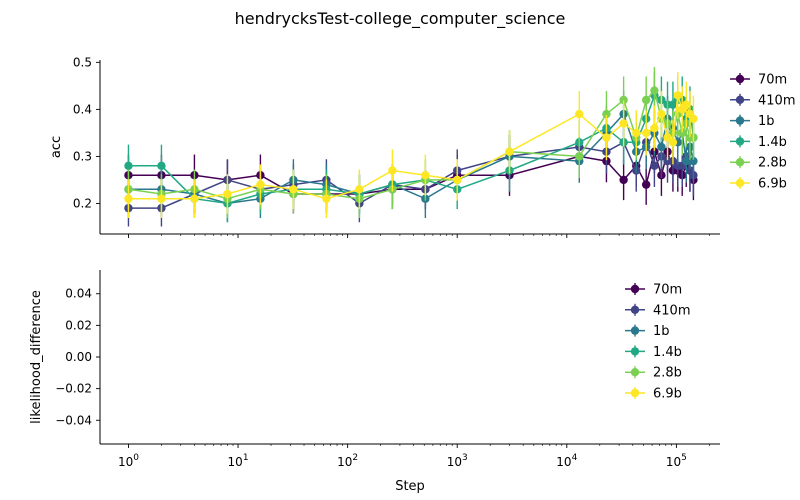  What do you see at coordinates (676, 461) in the screenshot?
I see `x-tick-label: 10⁵` at bounding box center [676, 461].